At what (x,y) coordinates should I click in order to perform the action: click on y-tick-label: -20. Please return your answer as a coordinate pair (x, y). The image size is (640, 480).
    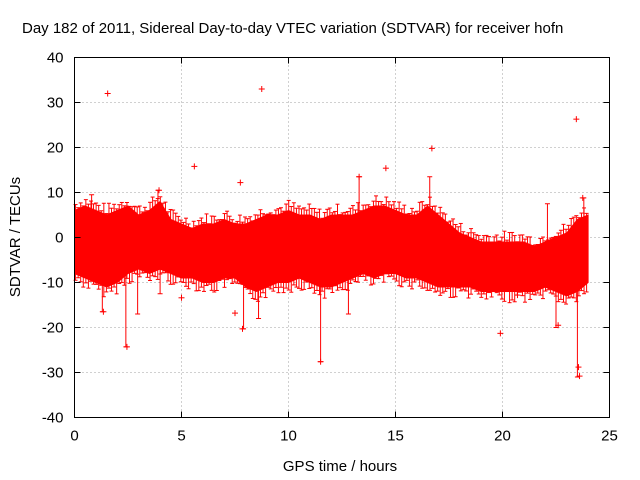
    Looking at the image, I should click on (53, 328).